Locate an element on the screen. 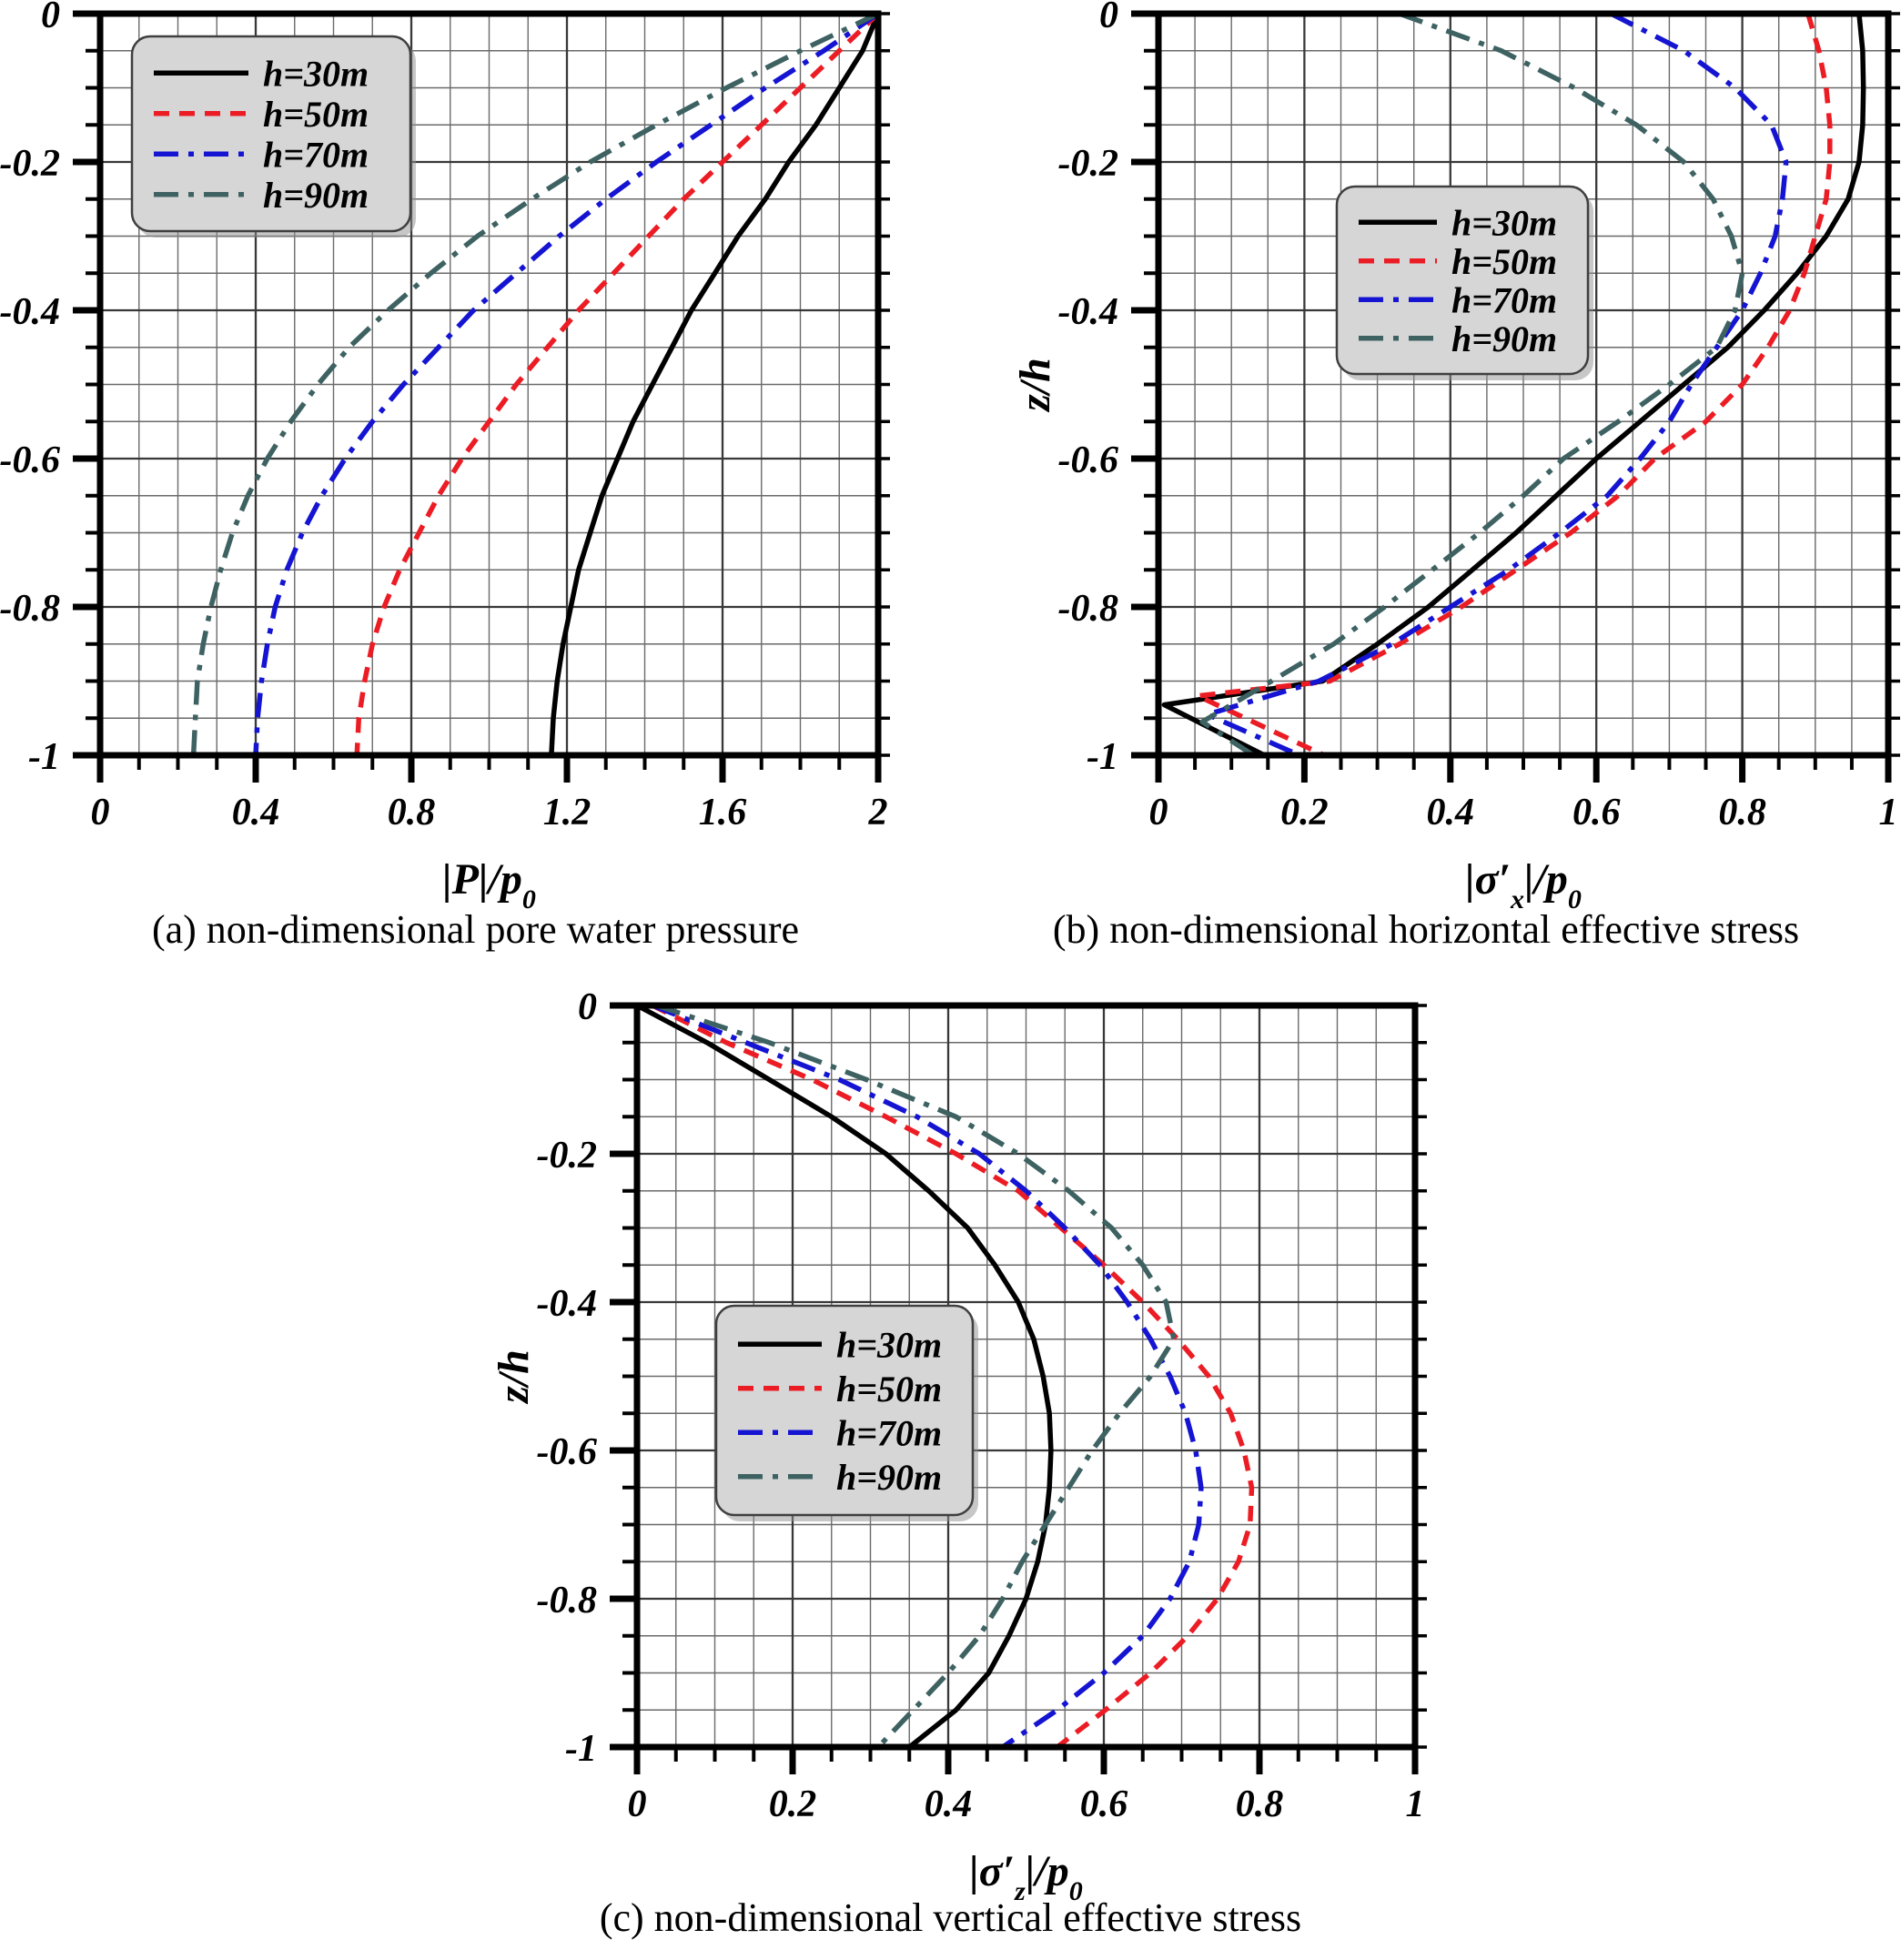 The height and width of the screenshot is (1960, 1901). x-axis-title: |σ′x|/p0 is located at coordinates (1524, 884).